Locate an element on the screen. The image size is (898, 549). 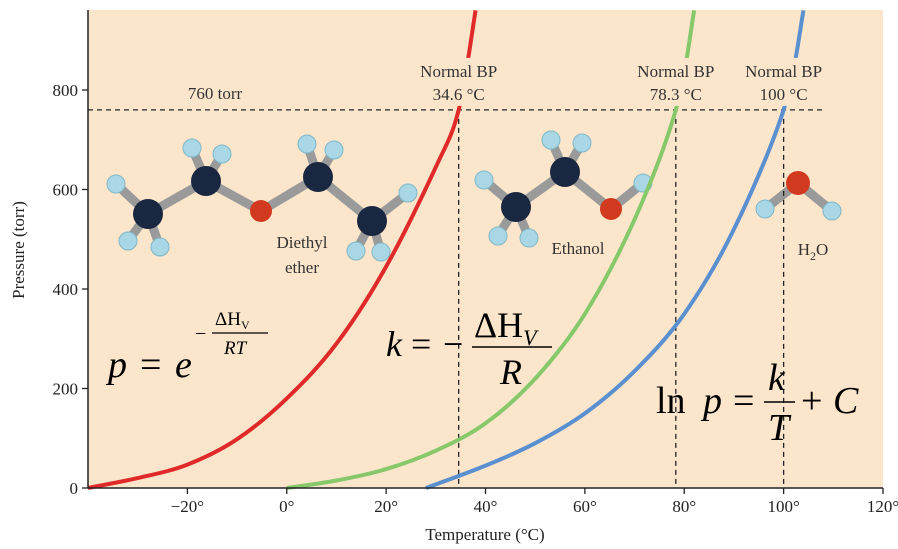
y-axis-title: Pressure (torr) is located at coordinates (18, 250).